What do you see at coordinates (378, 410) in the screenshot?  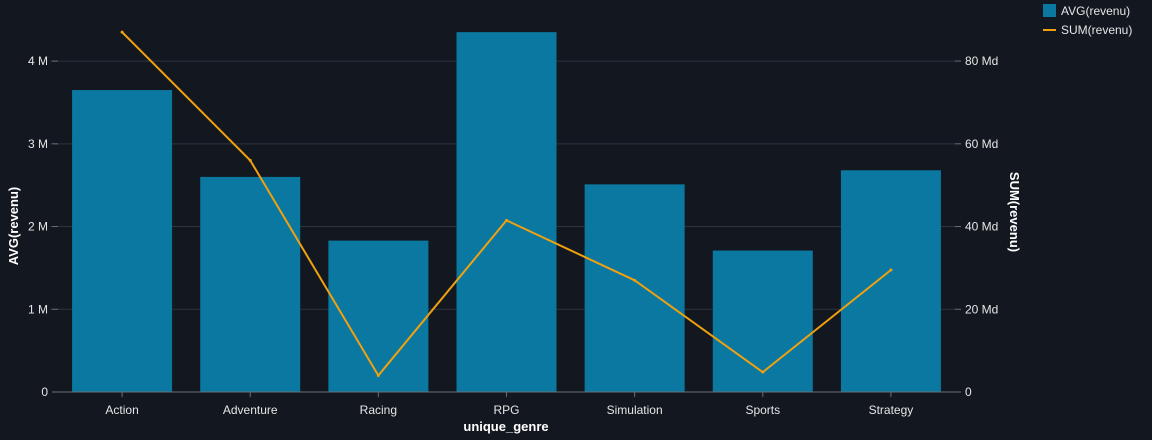 I see `x-tick-label: Racing` at bounding box center [378, 410].